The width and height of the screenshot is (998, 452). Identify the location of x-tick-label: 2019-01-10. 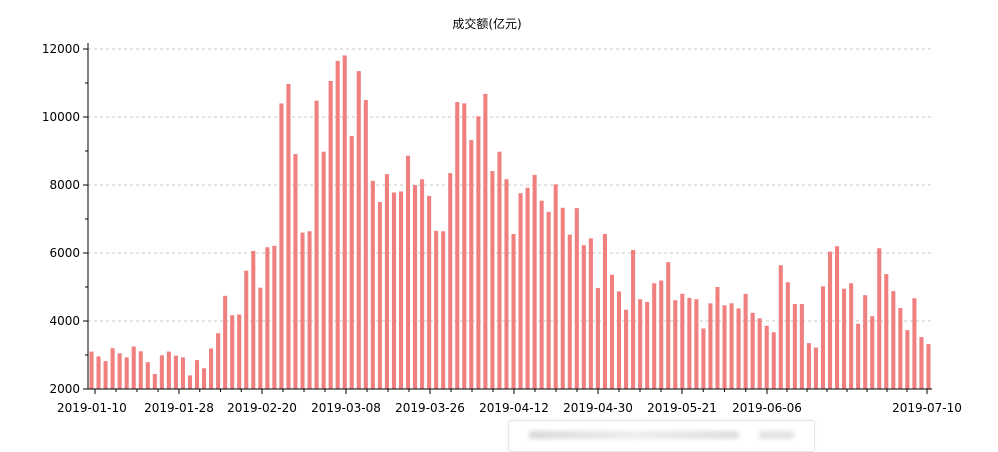
(92, 408).